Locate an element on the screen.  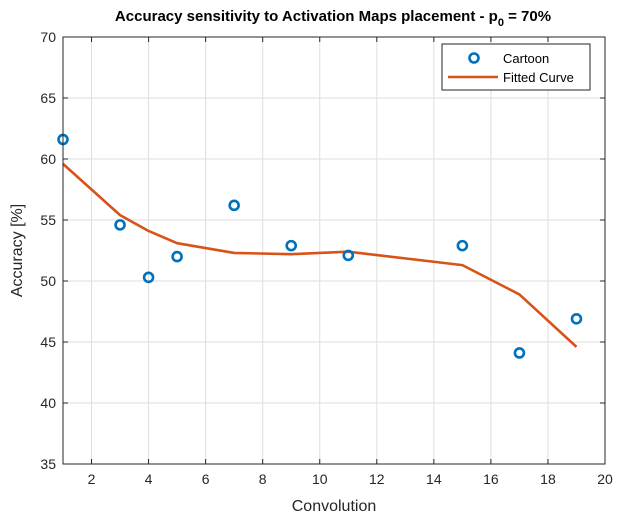
legend-box is located at coordinates (516, 67).